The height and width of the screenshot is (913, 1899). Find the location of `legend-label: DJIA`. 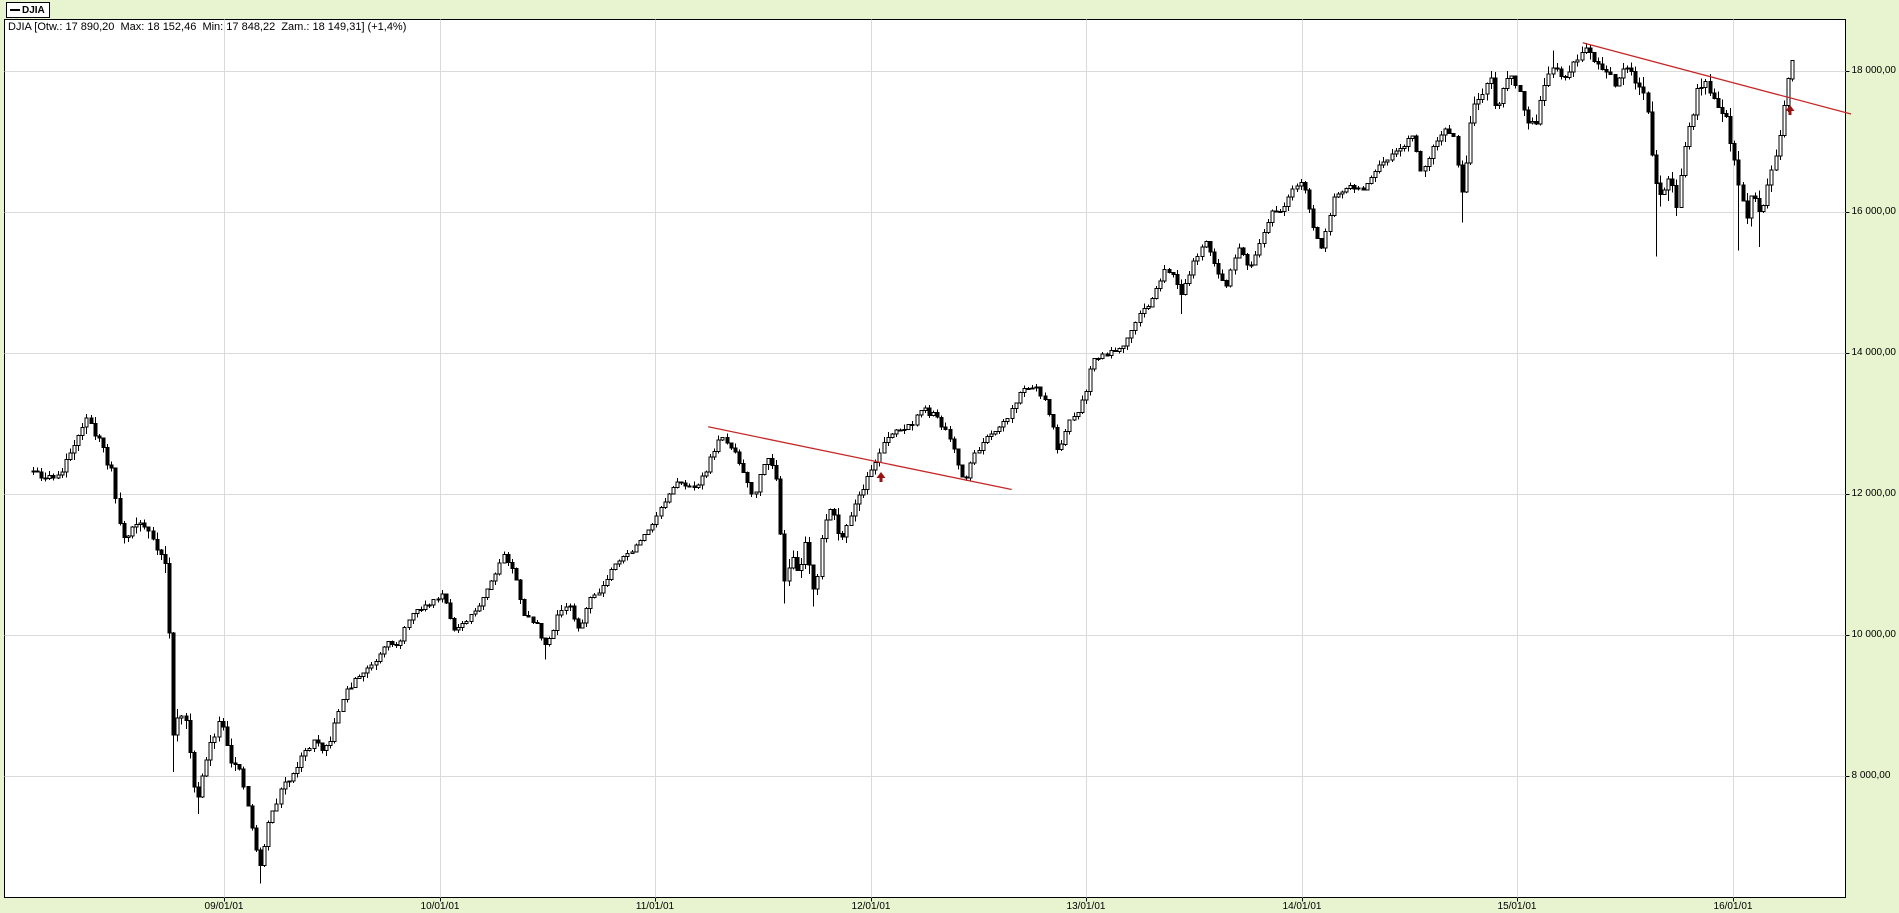

legend-label: DJIA is located at coordinates (33, 10).